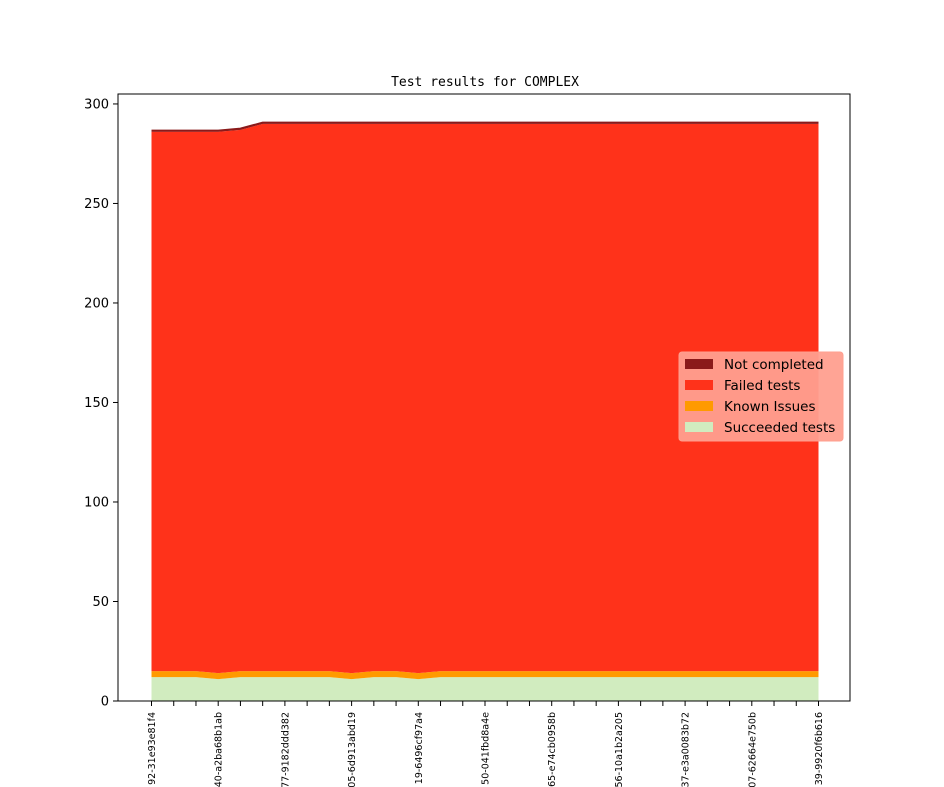  I want to click on top-boundary-line, so click(485, 126).